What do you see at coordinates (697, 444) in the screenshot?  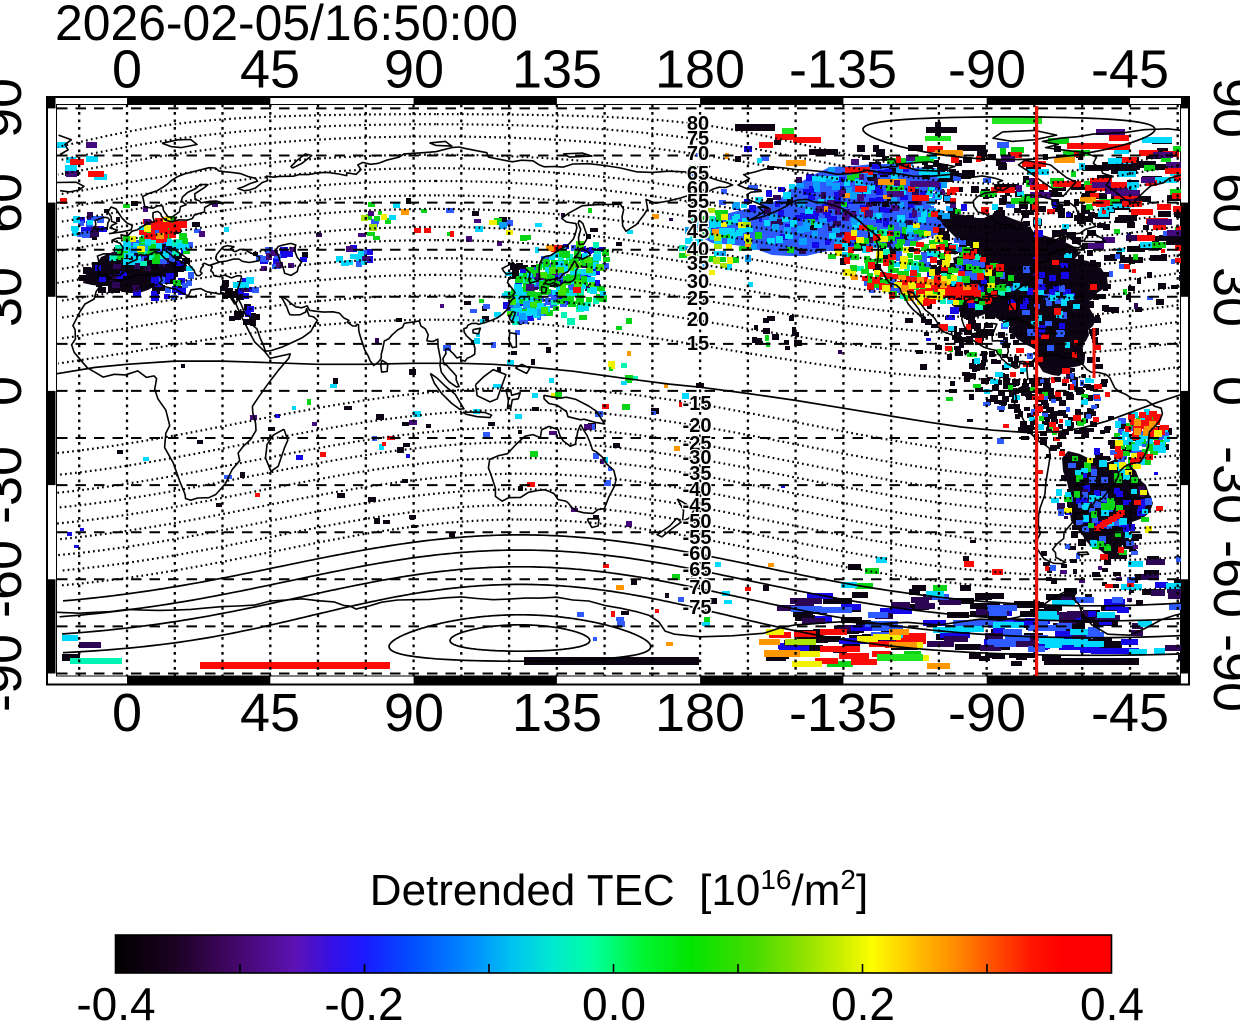 I see `svg-text: -25` at bounding box center [697, 444].